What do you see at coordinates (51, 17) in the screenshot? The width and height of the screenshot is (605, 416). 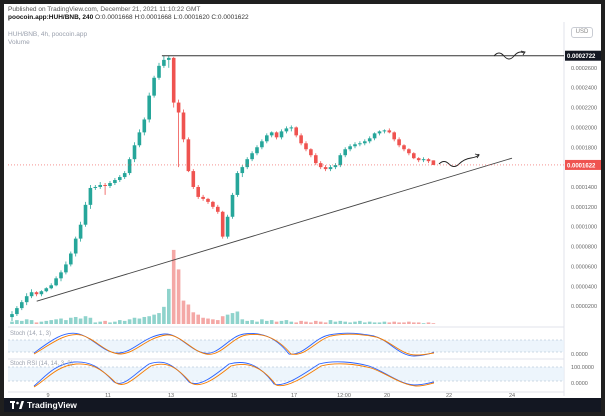 I see `symbol-label: poocoin.app:HUH/BNB, 240` at bounding box center [51, 17].